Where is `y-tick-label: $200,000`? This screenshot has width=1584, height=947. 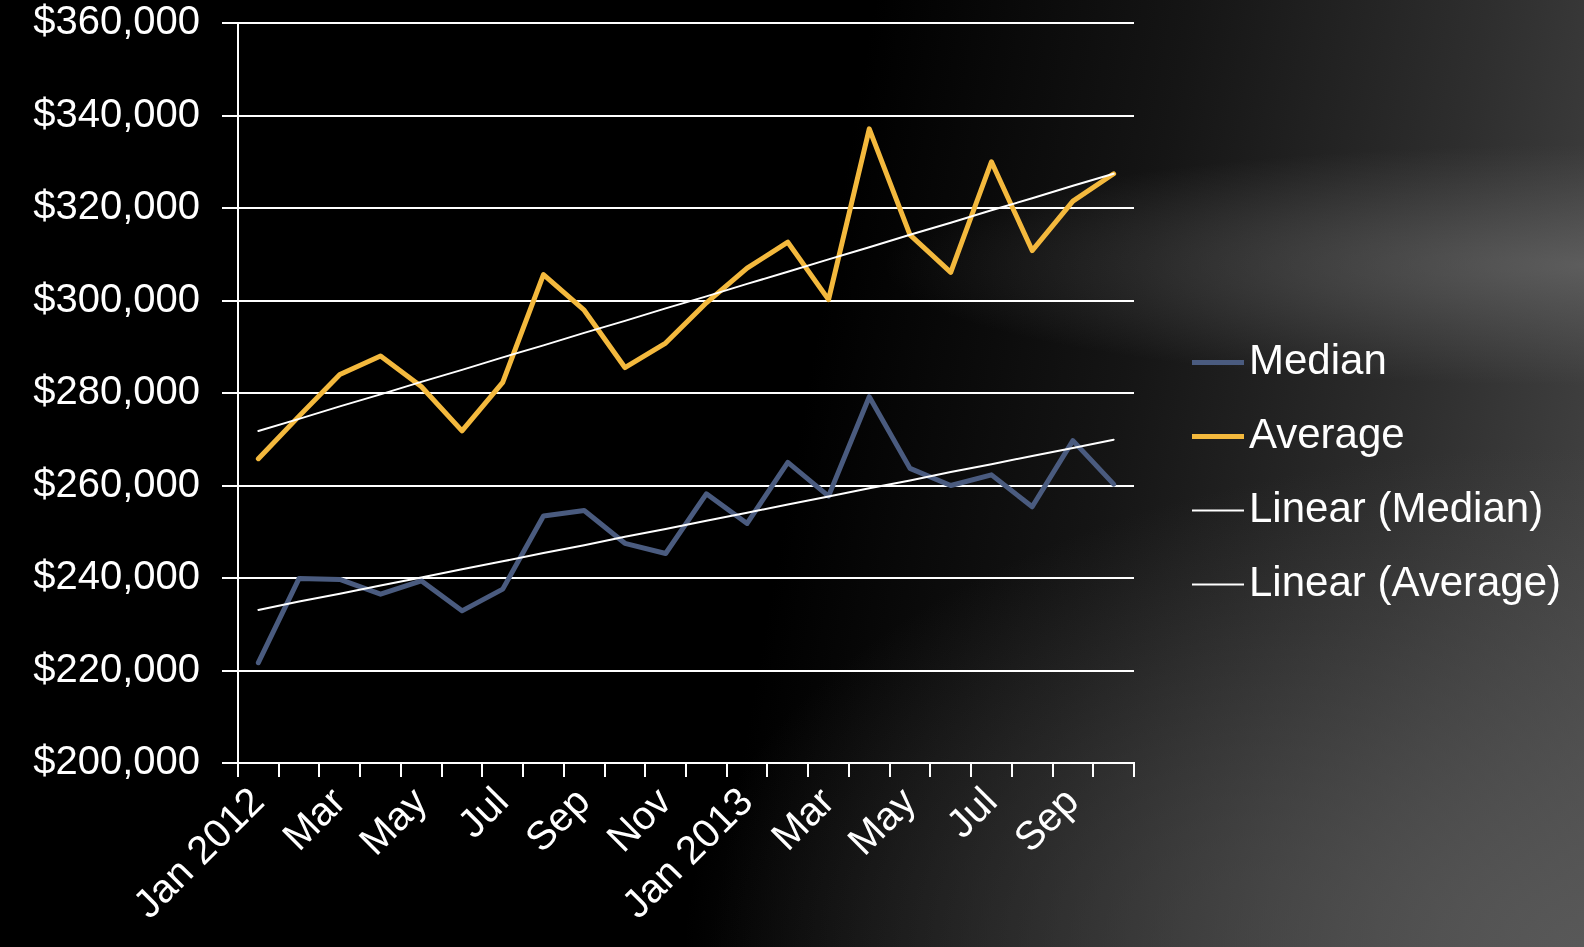
y-tick-label: $200,000 is located at coordinates (116, 760).